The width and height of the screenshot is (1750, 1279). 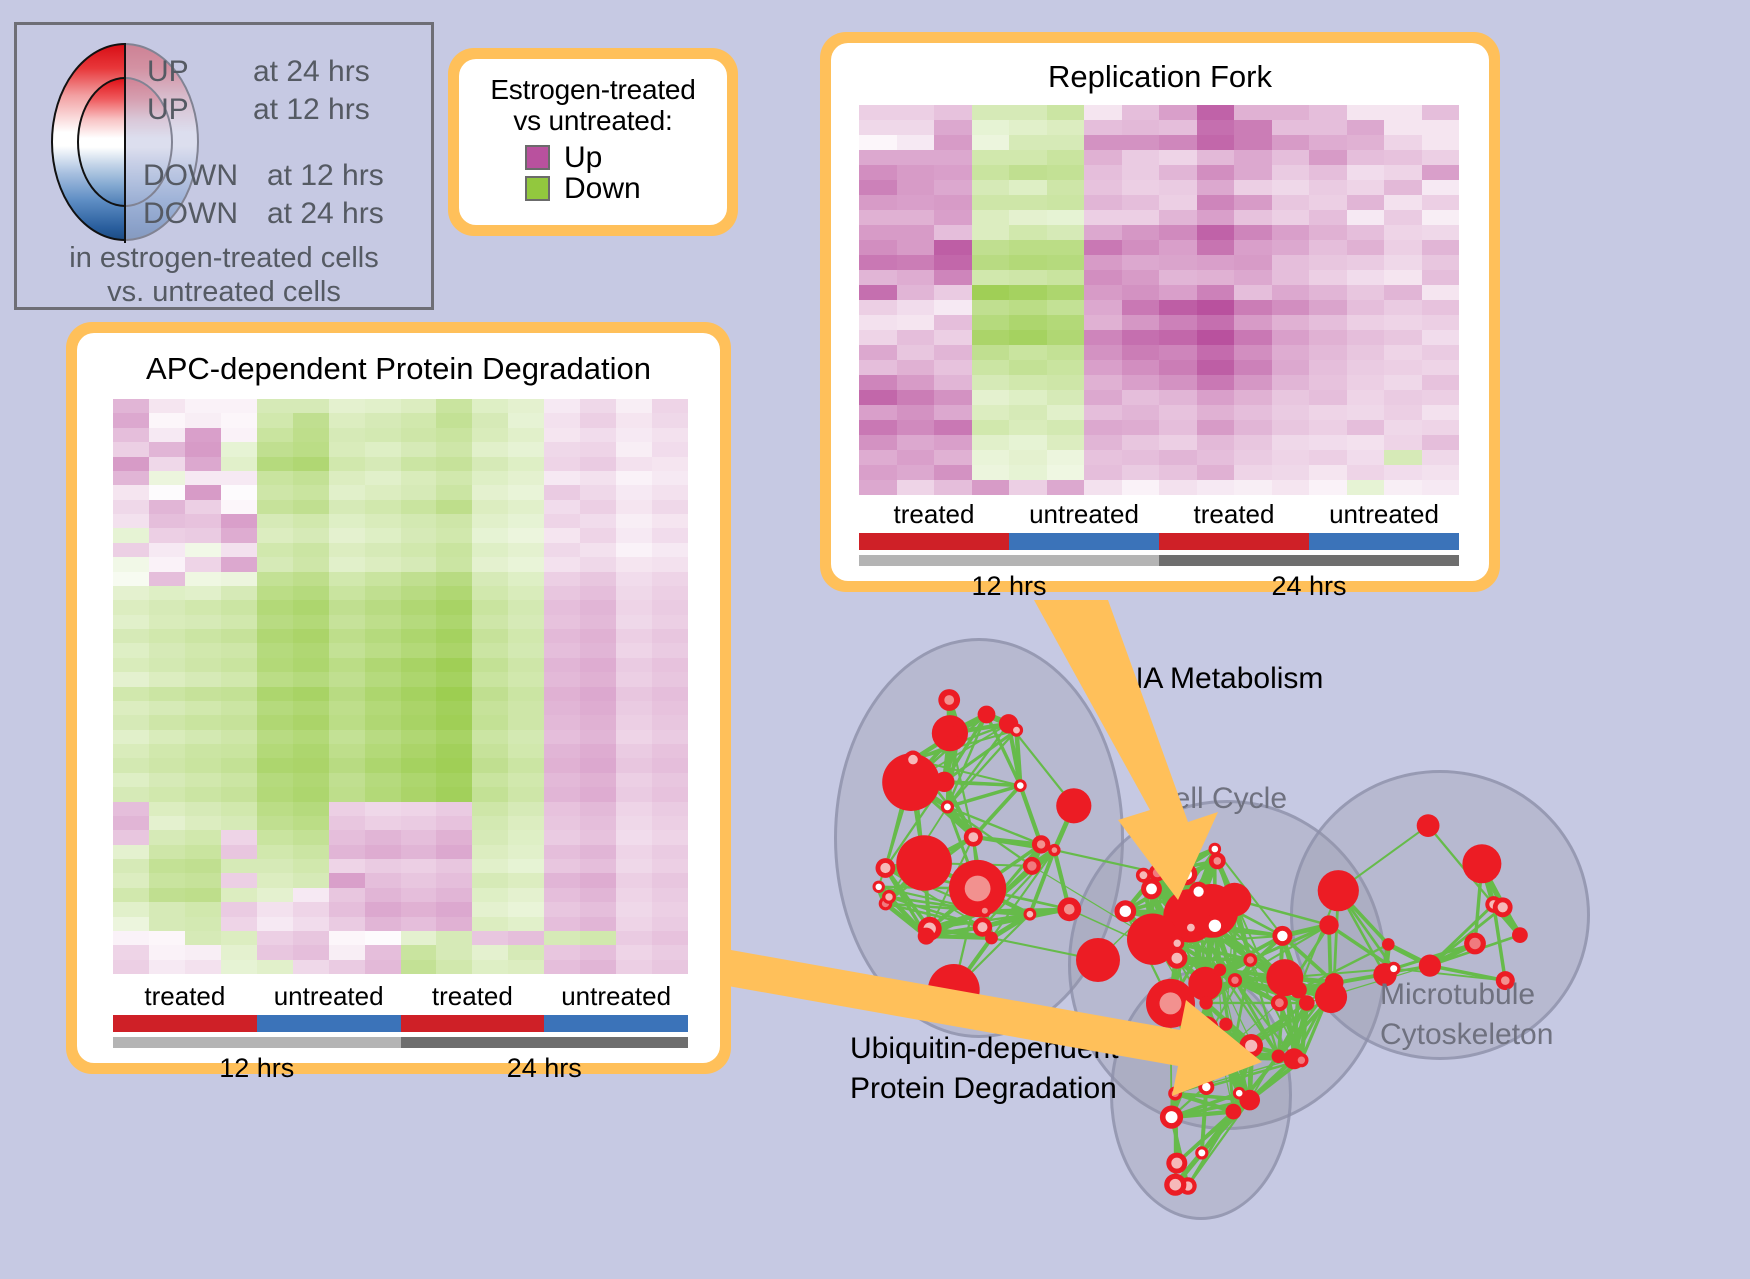 What do you see at coordinates (168, 71) in the screenshot?
I see `cb-state-0: UP` at bounding box center [168, 71].